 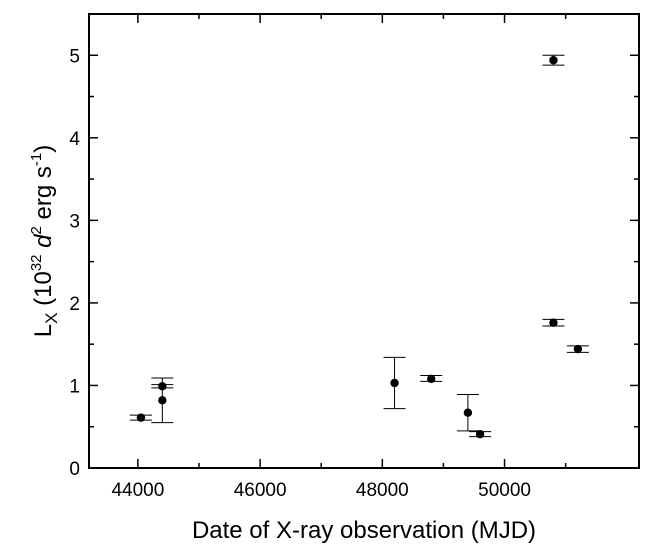 What do you see at coordinates (382, 490) in the screenshot?
I see `x-tick-label: 48000` at bounding box center [382, 490].